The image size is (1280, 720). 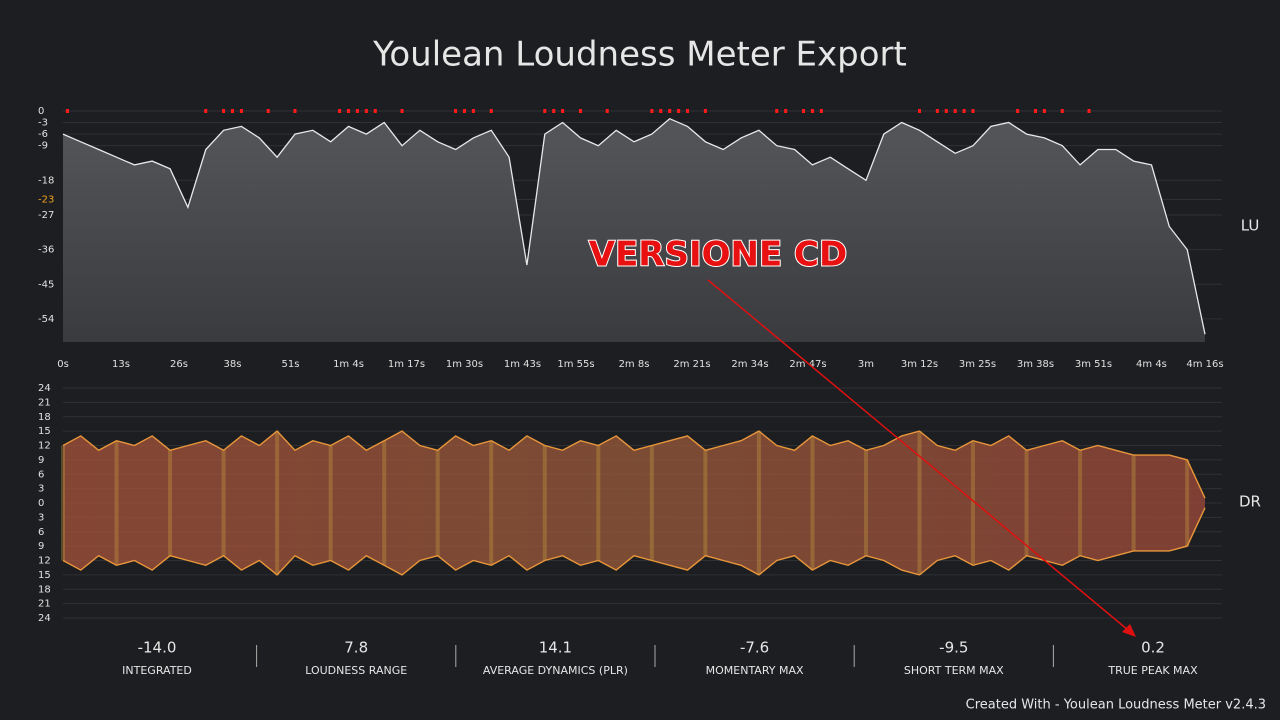 What do you see at coordinates (1151, 364) in the screenshot?
I see `x-tick-label: 4m 4s` at bounding box center [1151, 364].